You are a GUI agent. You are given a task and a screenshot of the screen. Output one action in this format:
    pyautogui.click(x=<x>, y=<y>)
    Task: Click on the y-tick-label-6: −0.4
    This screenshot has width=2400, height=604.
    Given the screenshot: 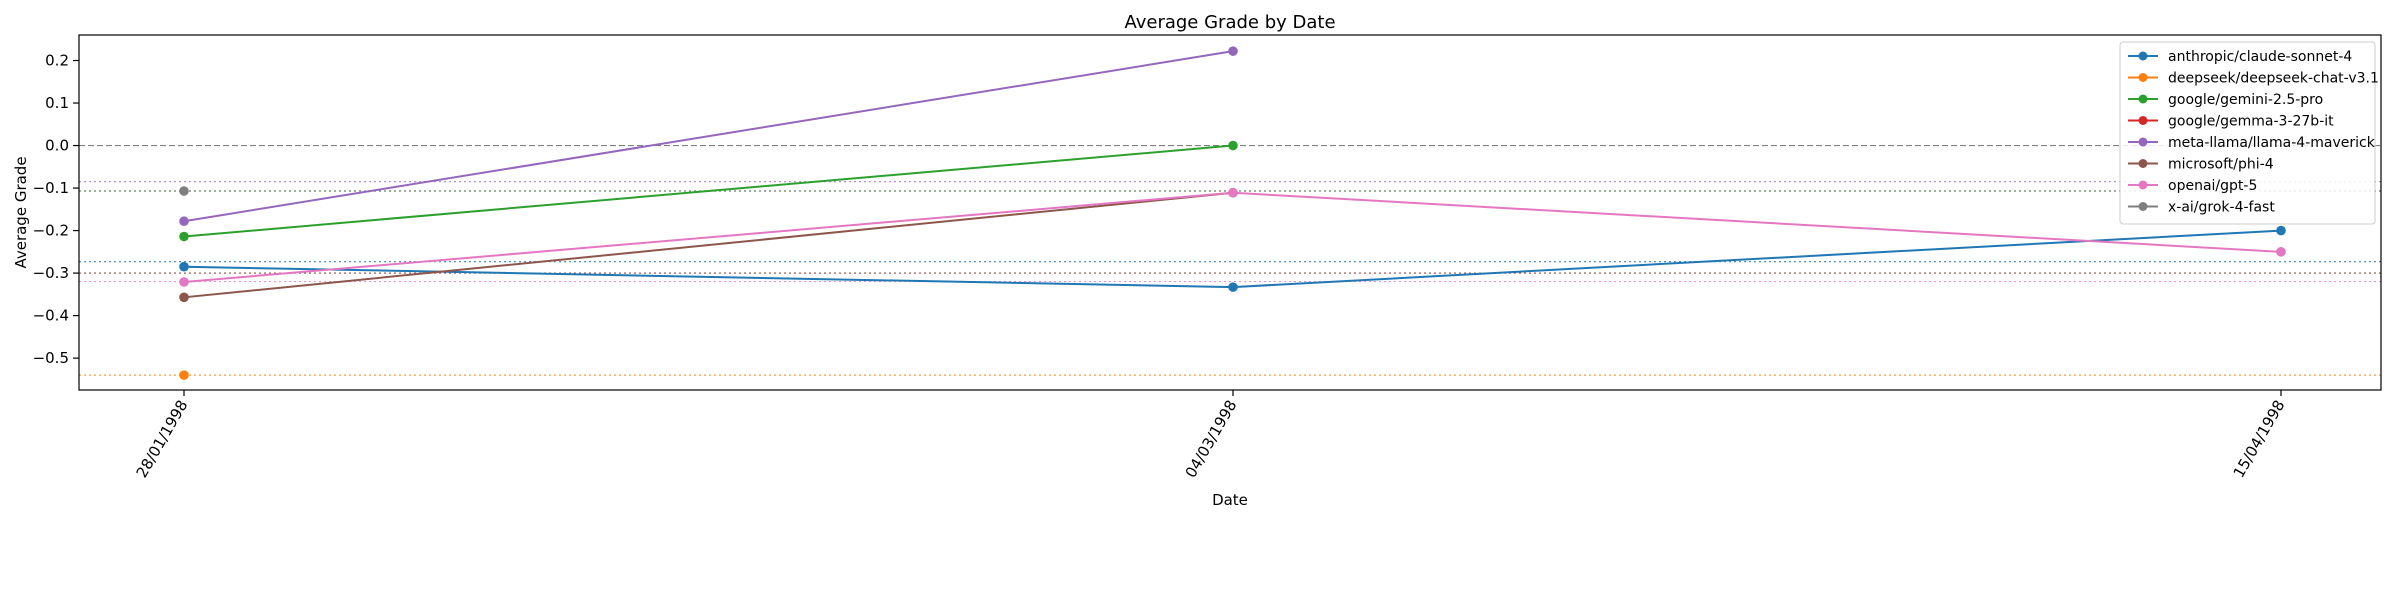 What is the action you would take?
    pyautogui.click(x=51, y=316)
    